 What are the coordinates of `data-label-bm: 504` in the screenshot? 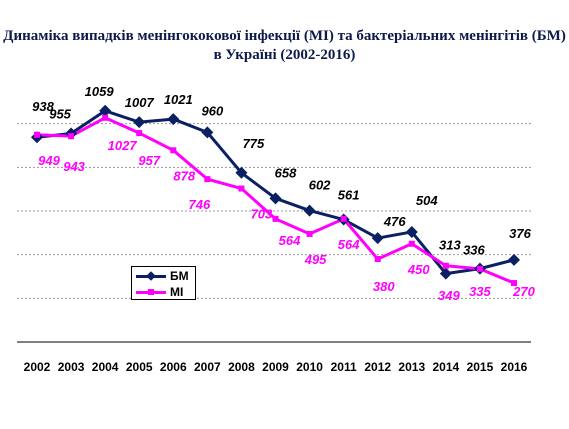 It's located at (427, 200).